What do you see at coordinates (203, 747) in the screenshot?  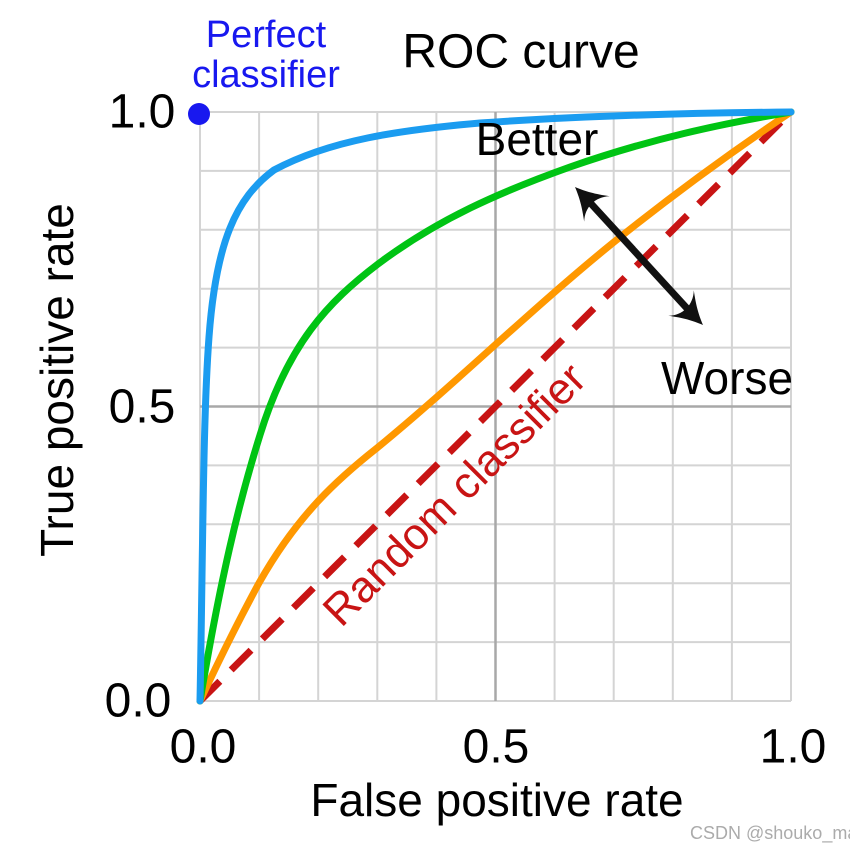 I see `x-tick-0.0: 0.0` at bounding box center [203, 747].